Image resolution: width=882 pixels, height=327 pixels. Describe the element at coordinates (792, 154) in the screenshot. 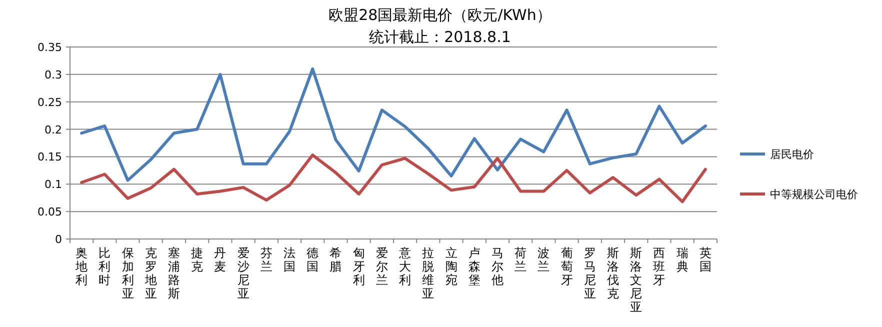

I see `legend-label: 居民电价` at that location.